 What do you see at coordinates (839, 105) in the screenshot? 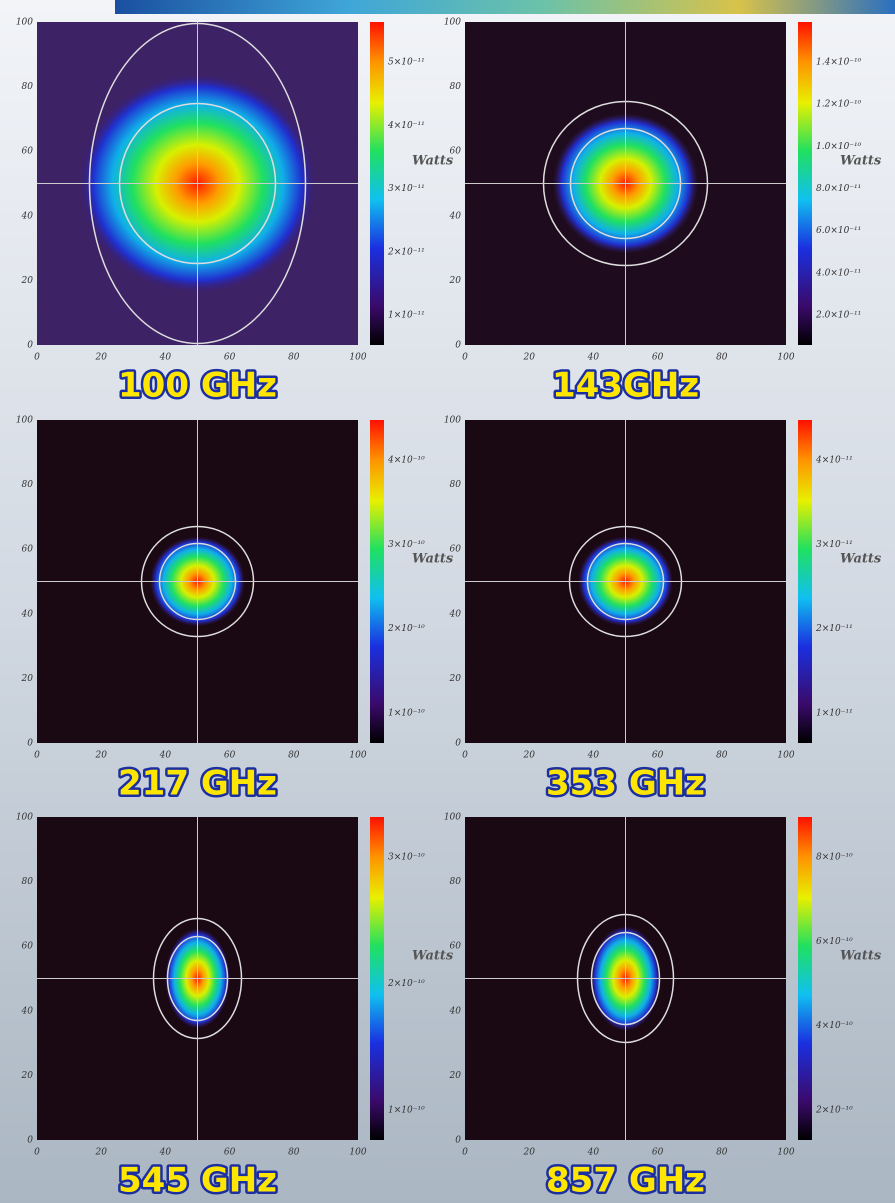
I see `colorbar-label: 1.2×10⁻¹⁰` at bounding box center [839, 105].